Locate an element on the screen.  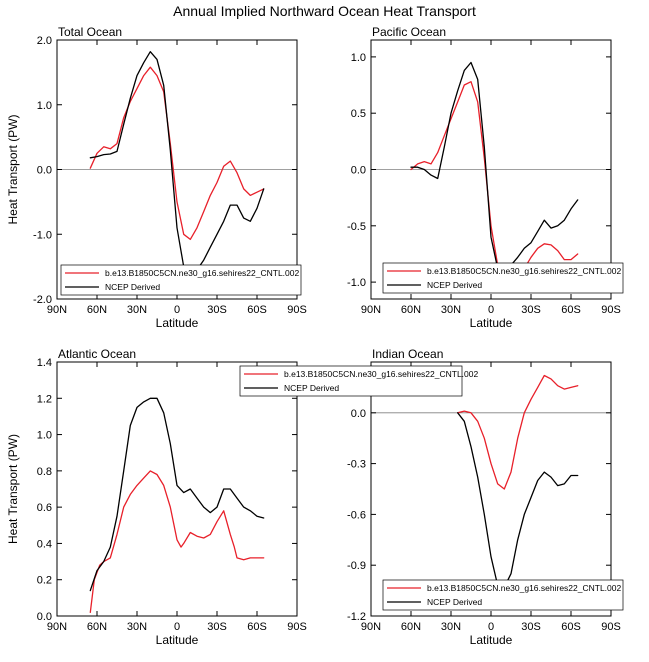
panel-title: Indian Ocean is located at coordinates (407, 354).